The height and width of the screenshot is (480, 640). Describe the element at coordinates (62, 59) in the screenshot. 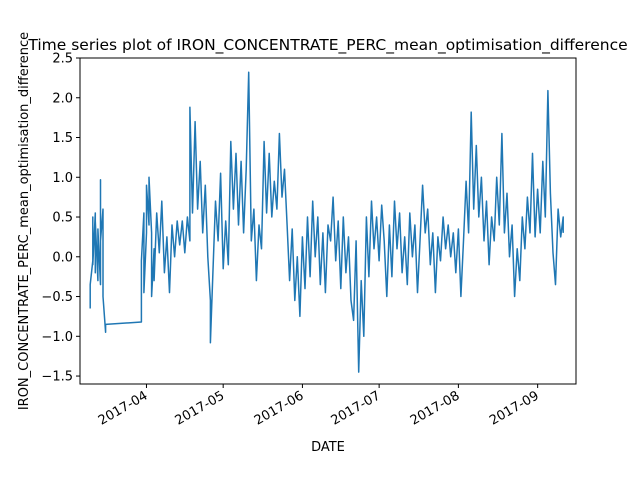

I see `y-tick-label: 2.5` at that location.